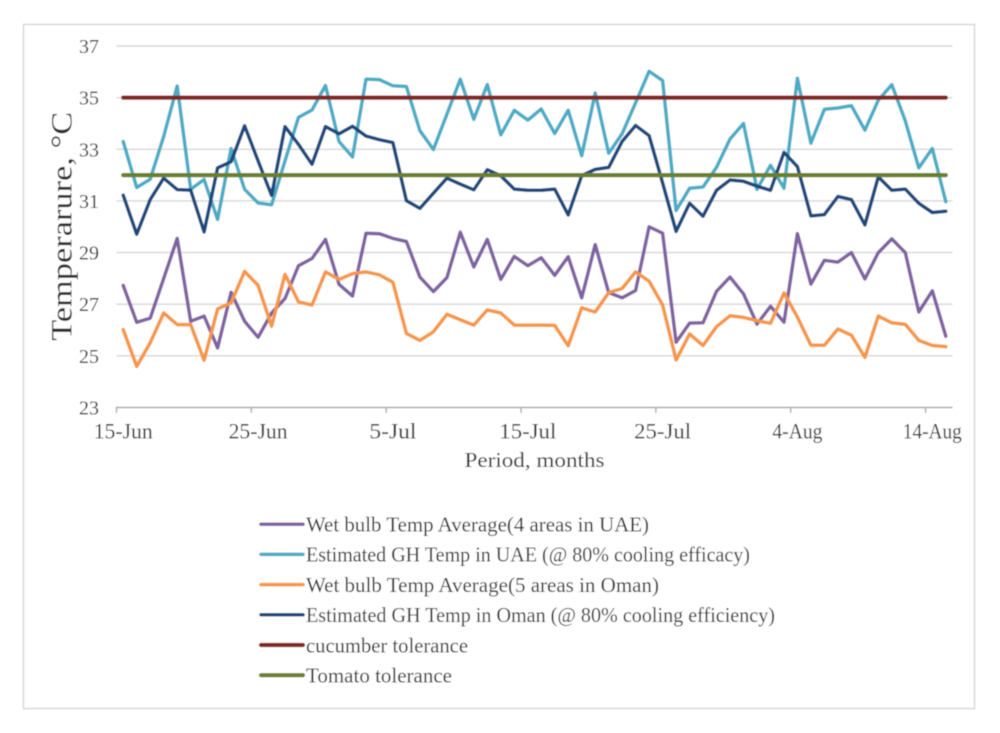 The width and height of the screenshot is (1000, 733). I want to click on svg-text: 25-Jun, so click(258, 431).